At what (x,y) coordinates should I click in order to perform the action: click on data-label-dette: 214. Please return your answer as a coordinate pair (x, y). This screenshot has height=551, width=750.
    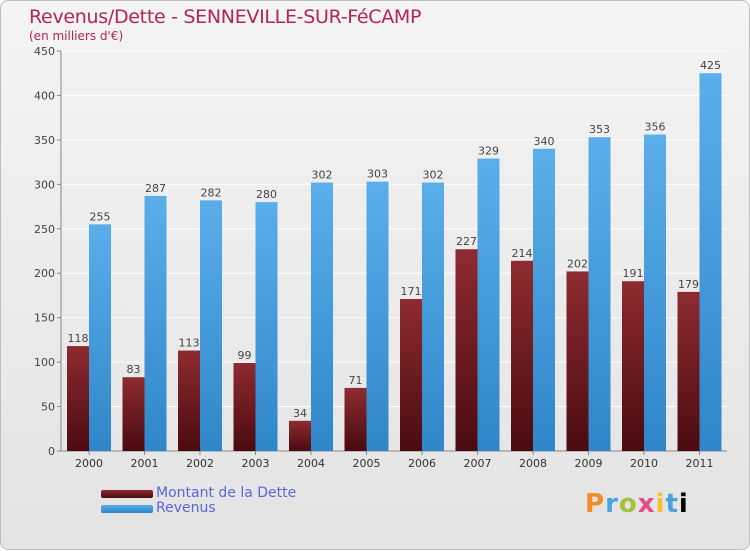
    Looking at the image, I should click on (522, 253).